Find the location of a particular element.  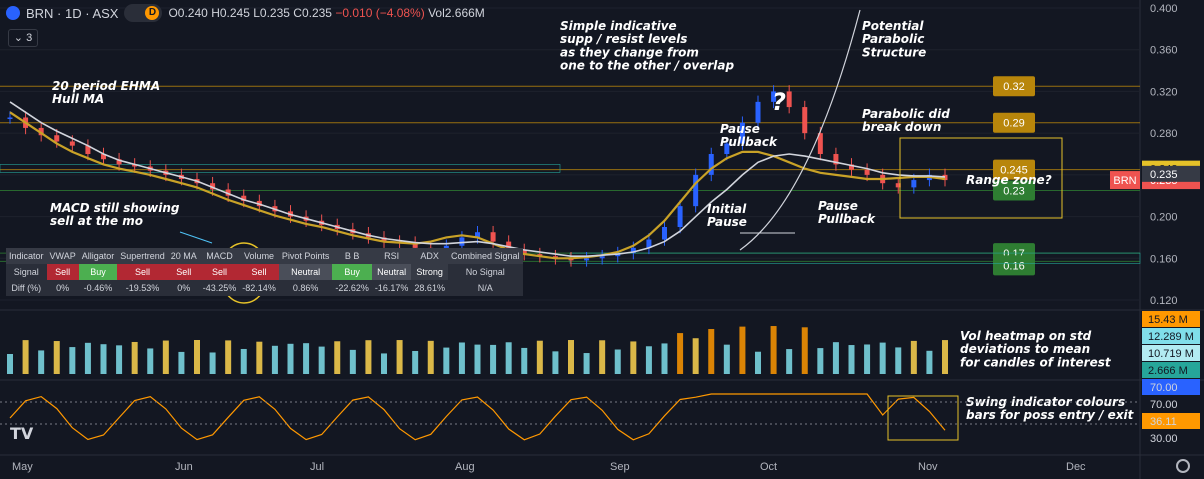

indicator-header-1: VWAP is located at coordinates (62, 256).